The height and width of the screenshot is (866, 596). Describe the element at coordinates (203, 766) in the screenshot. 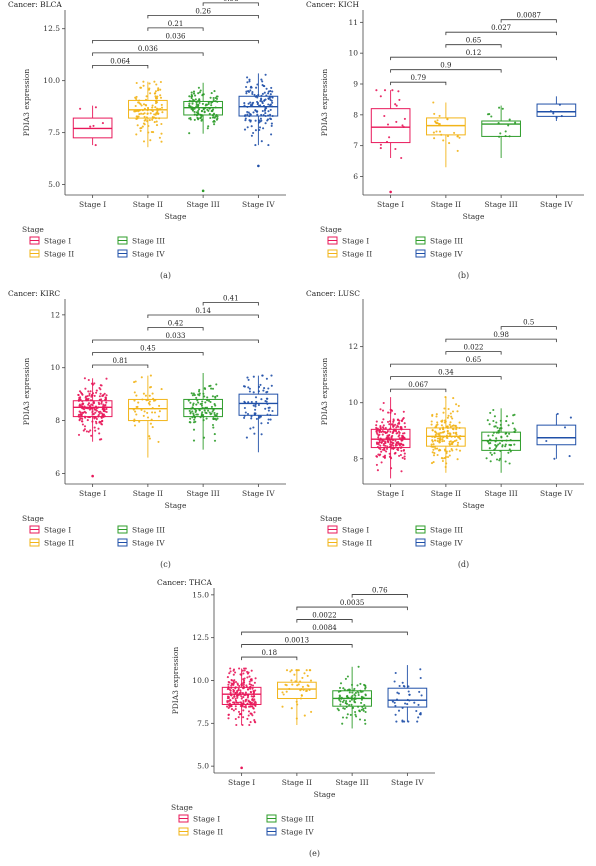

I see `y-tick-label: 5.0` at that location.